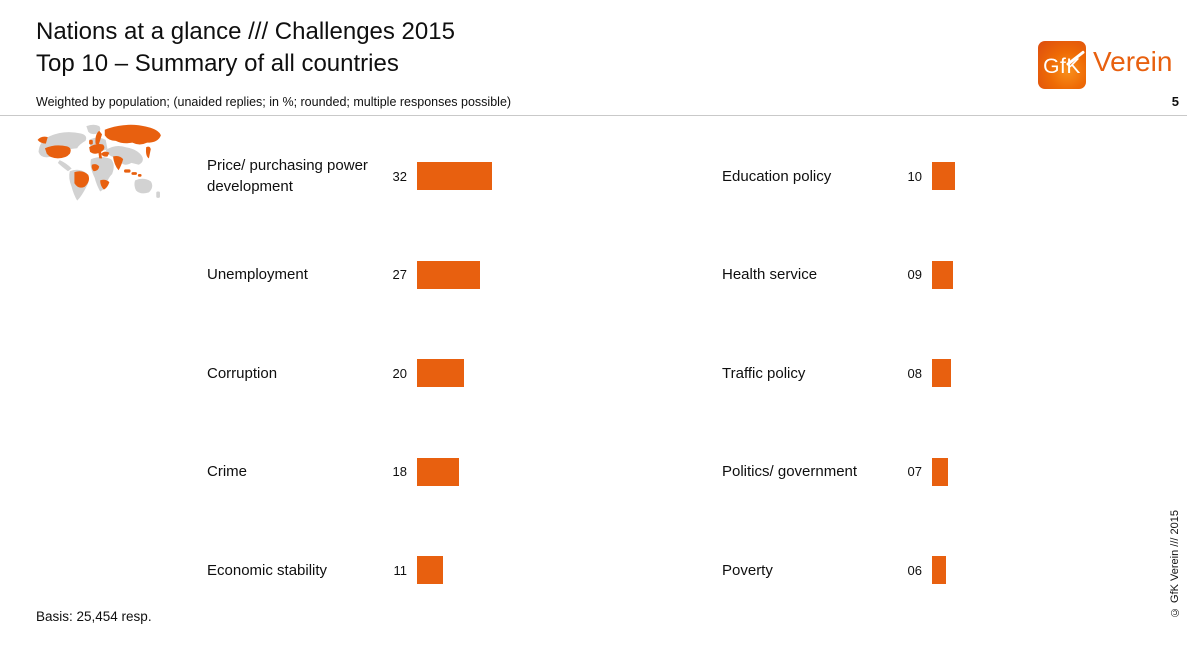  I want to click on title-line-1: Nations at a glance /// Challenges 2015, so click(245, 31).